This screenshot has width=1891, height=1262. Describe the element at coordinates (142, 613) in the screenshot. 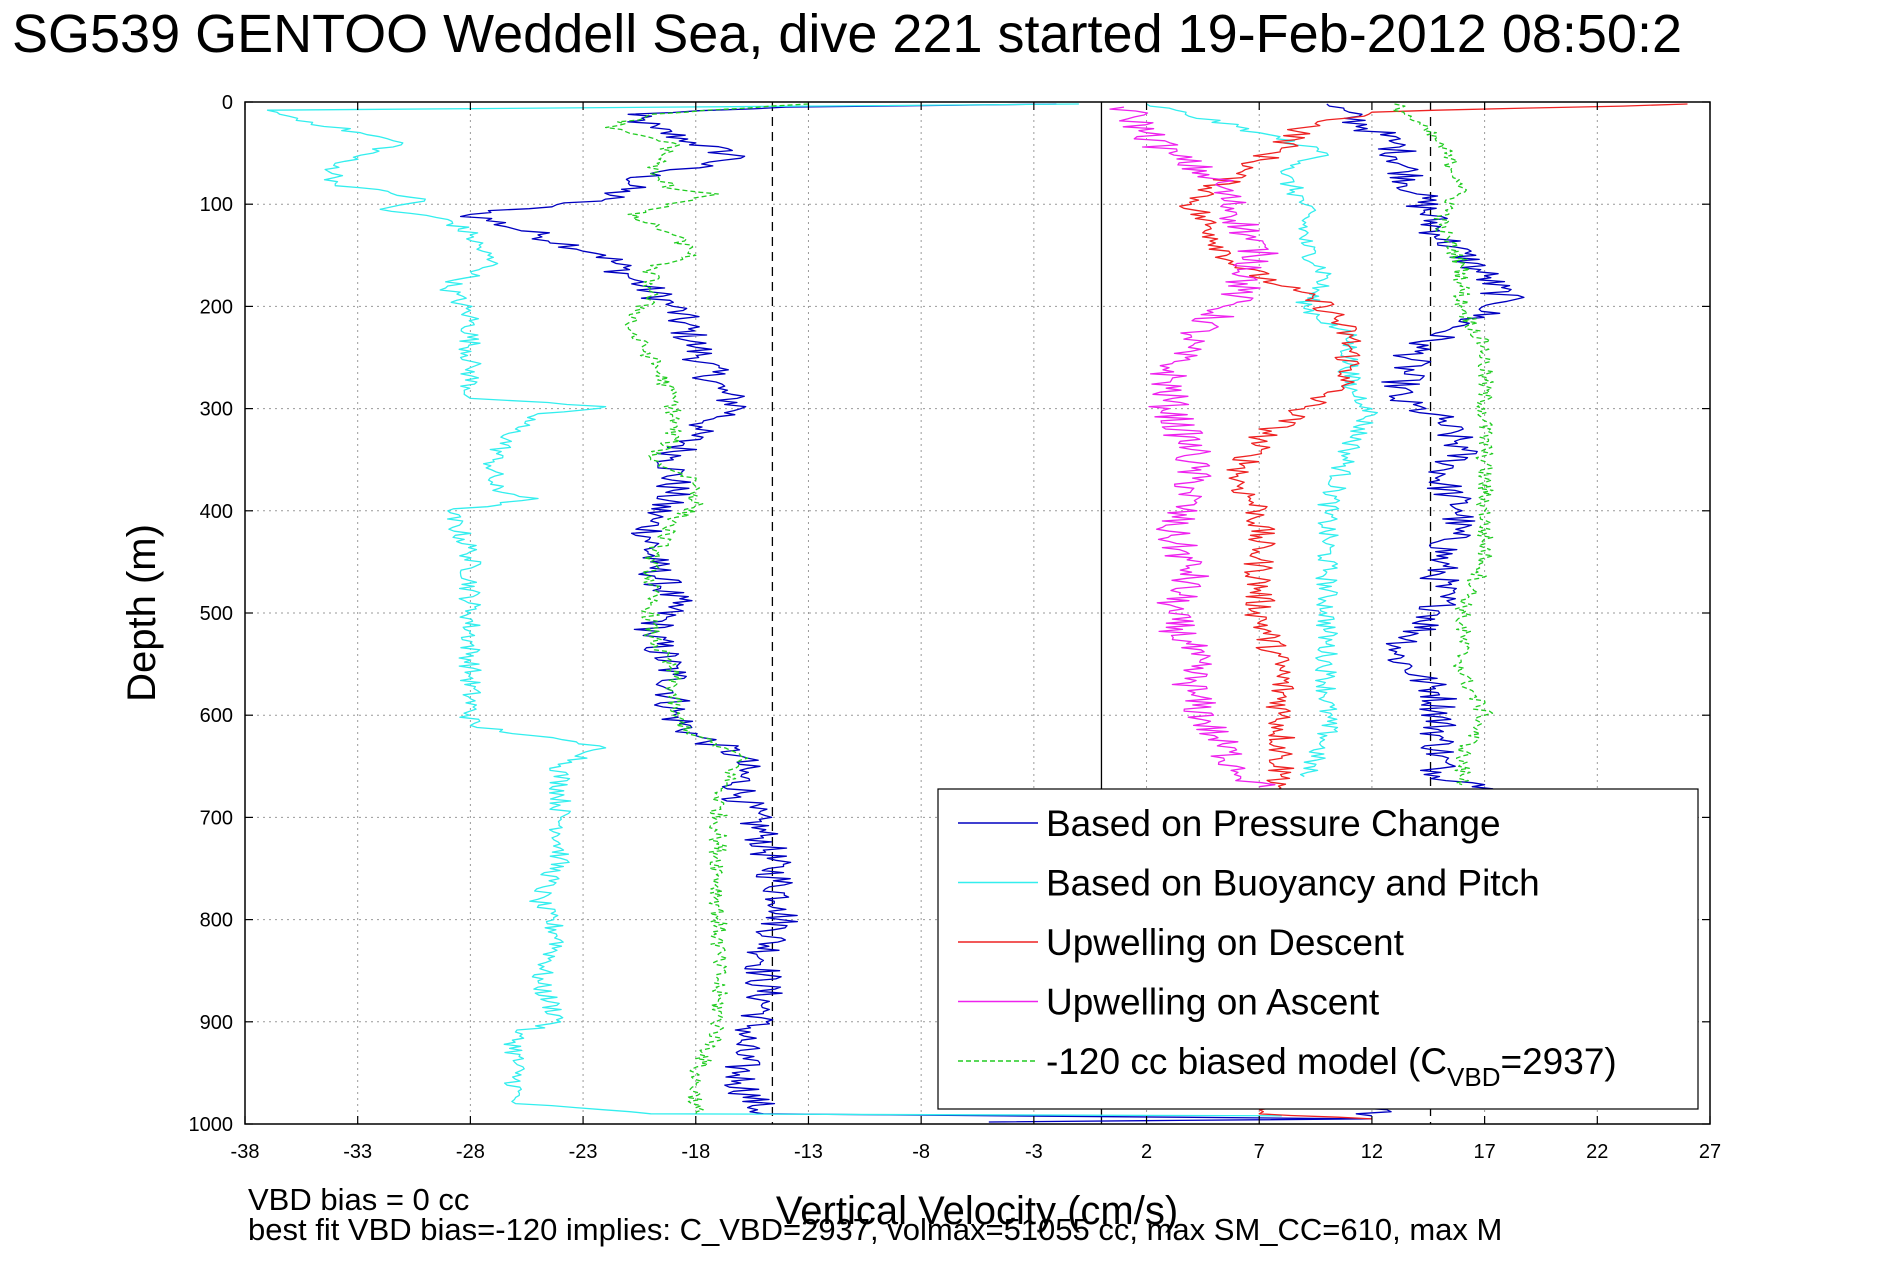

I see `y-axis-label: Depth (m)` at that location.